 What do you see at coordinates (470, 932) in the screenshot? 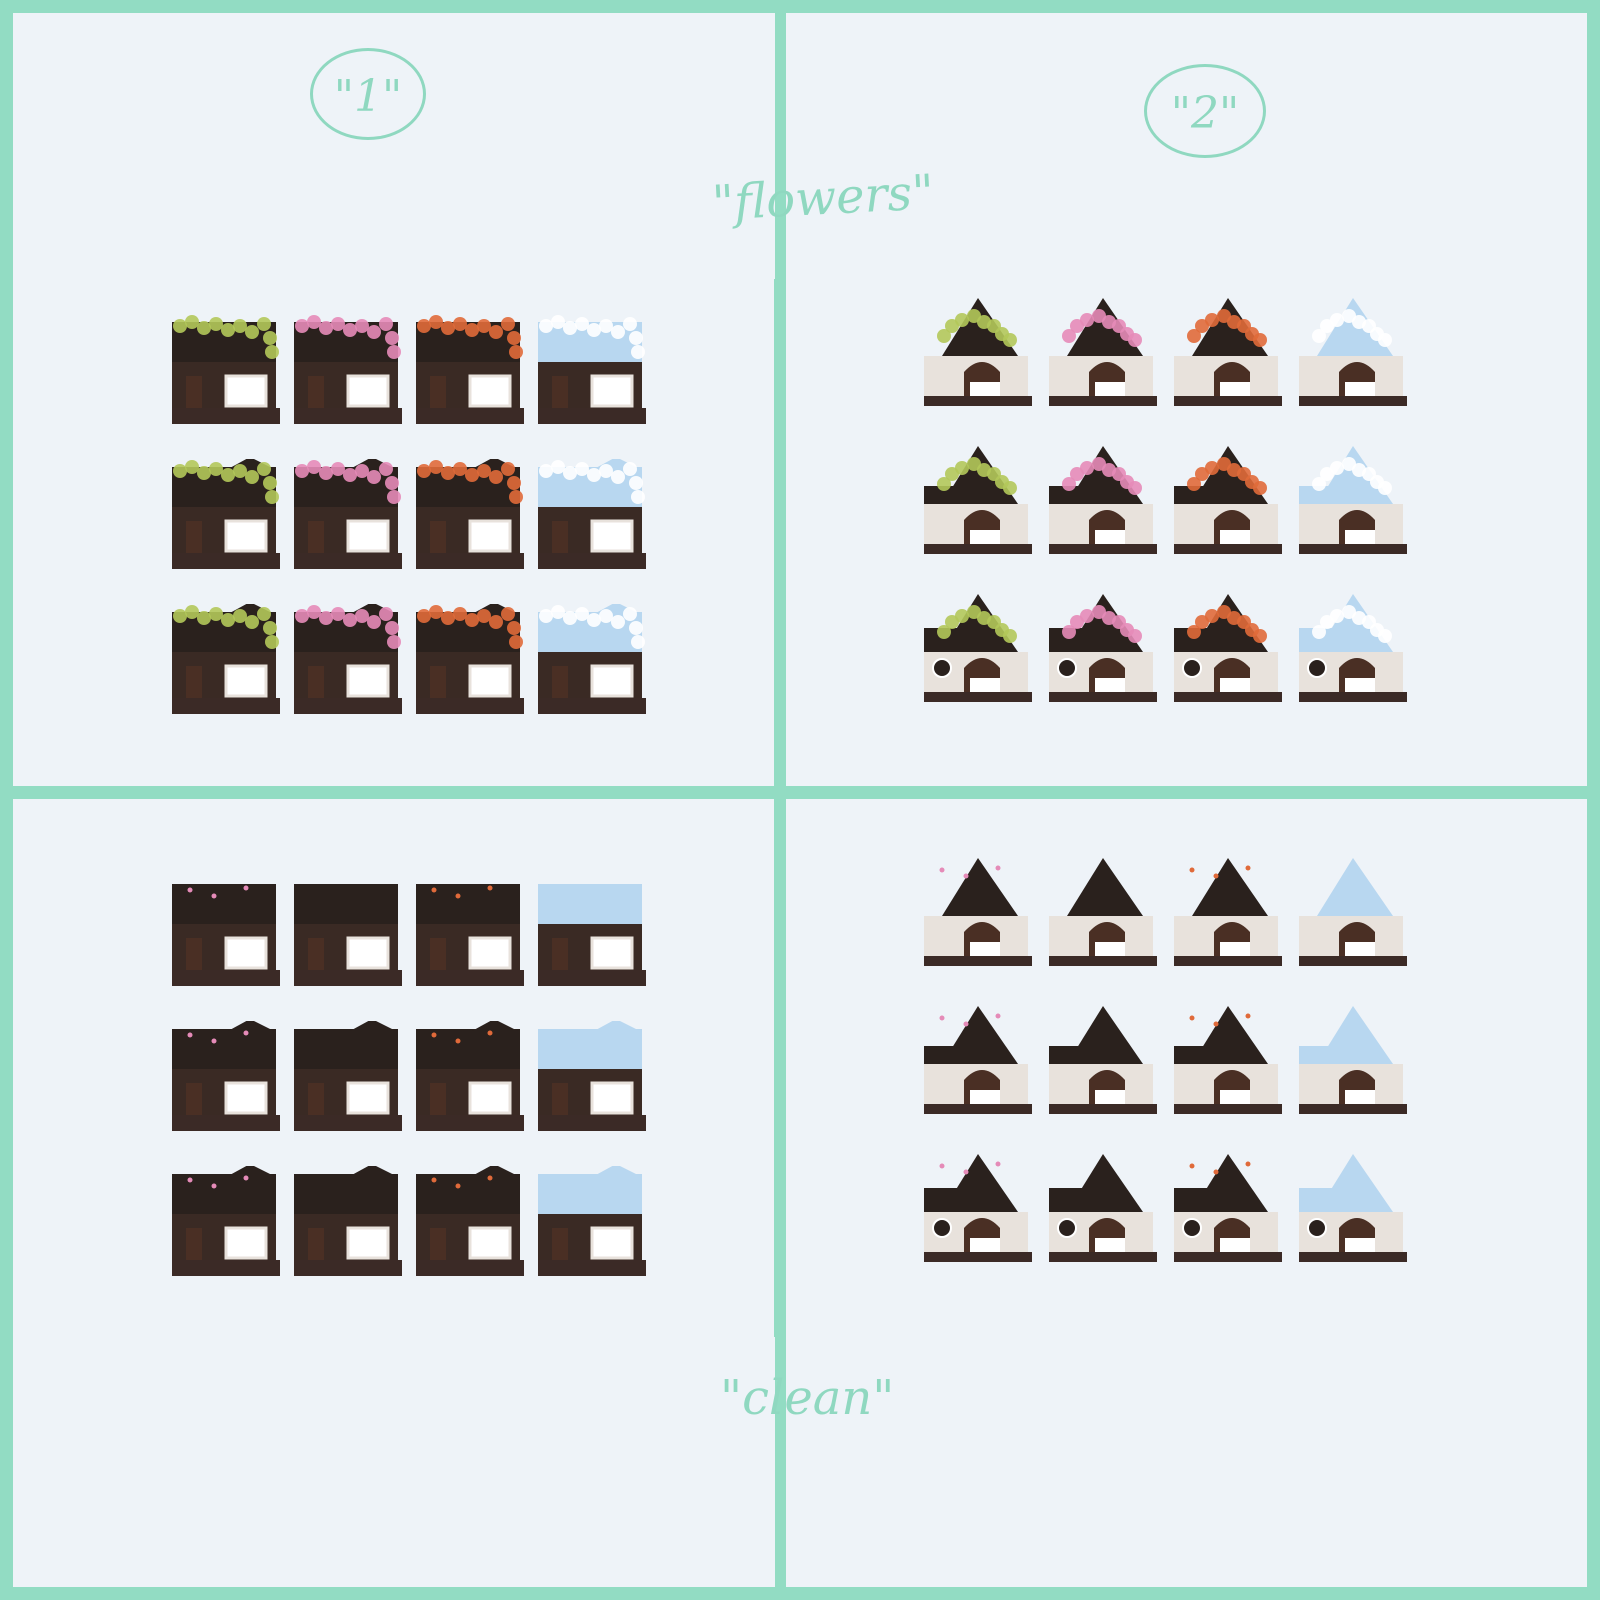
I see `house-sprite-clean-1-fall-row1` at bounding box center [470, 932].